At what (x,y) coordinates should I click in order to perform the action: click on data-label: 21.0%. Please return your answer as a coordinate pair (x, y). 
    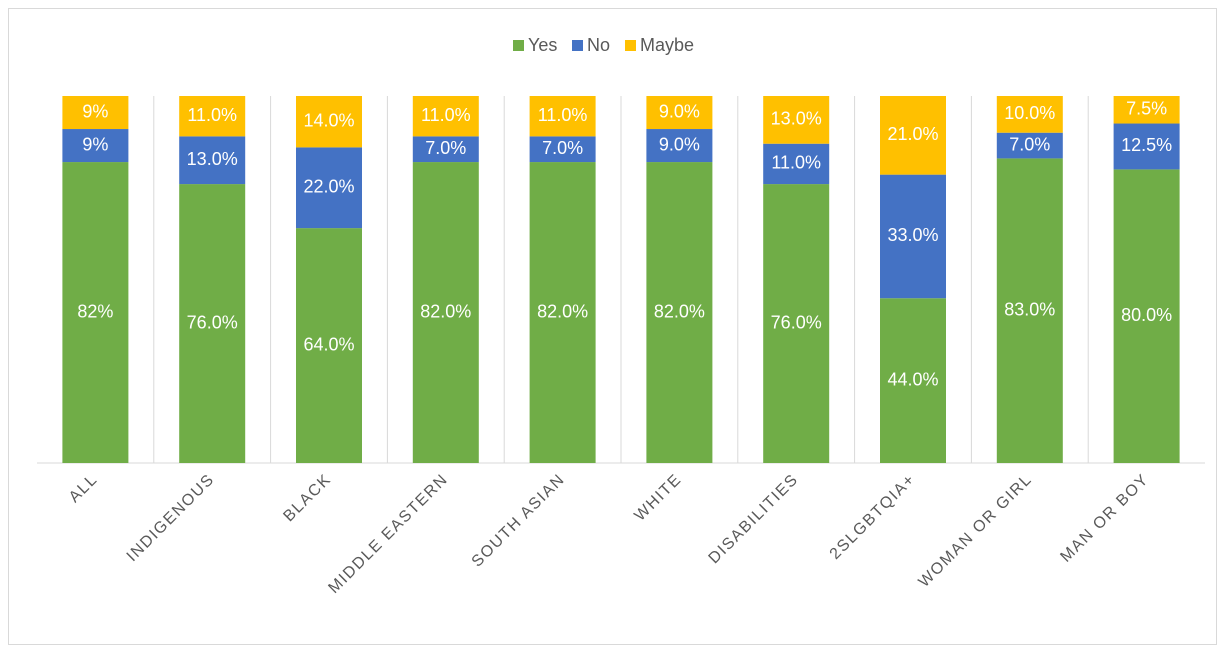
    Looking at the image, I should click on (912, 134).